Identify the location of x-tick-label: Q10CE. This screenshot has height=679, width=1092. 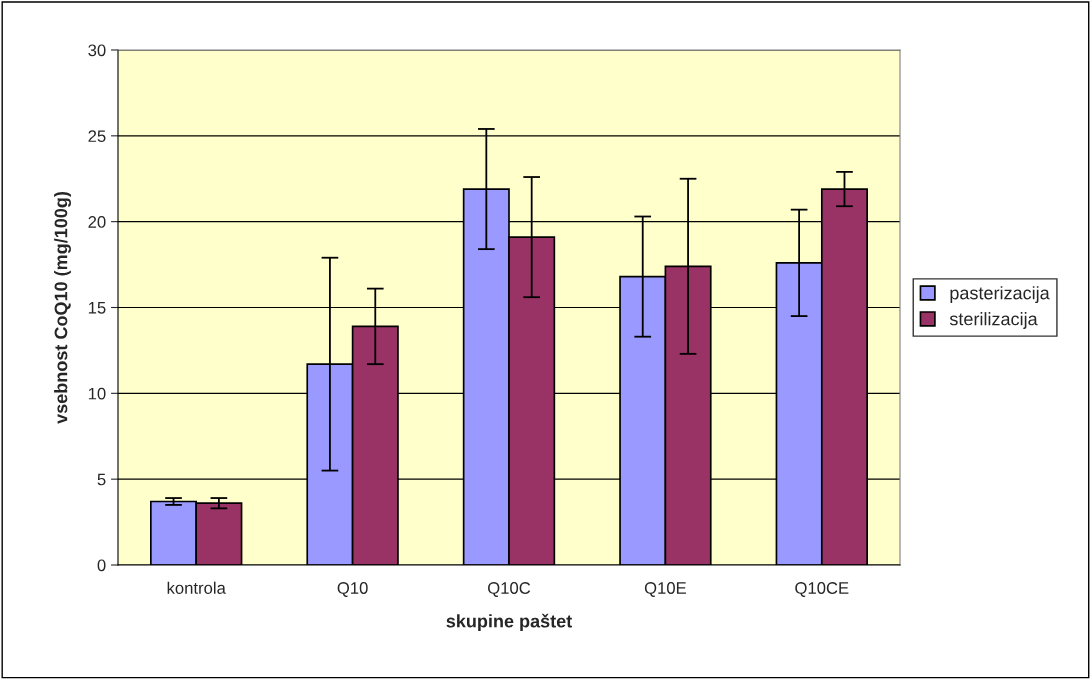
(822, 589).